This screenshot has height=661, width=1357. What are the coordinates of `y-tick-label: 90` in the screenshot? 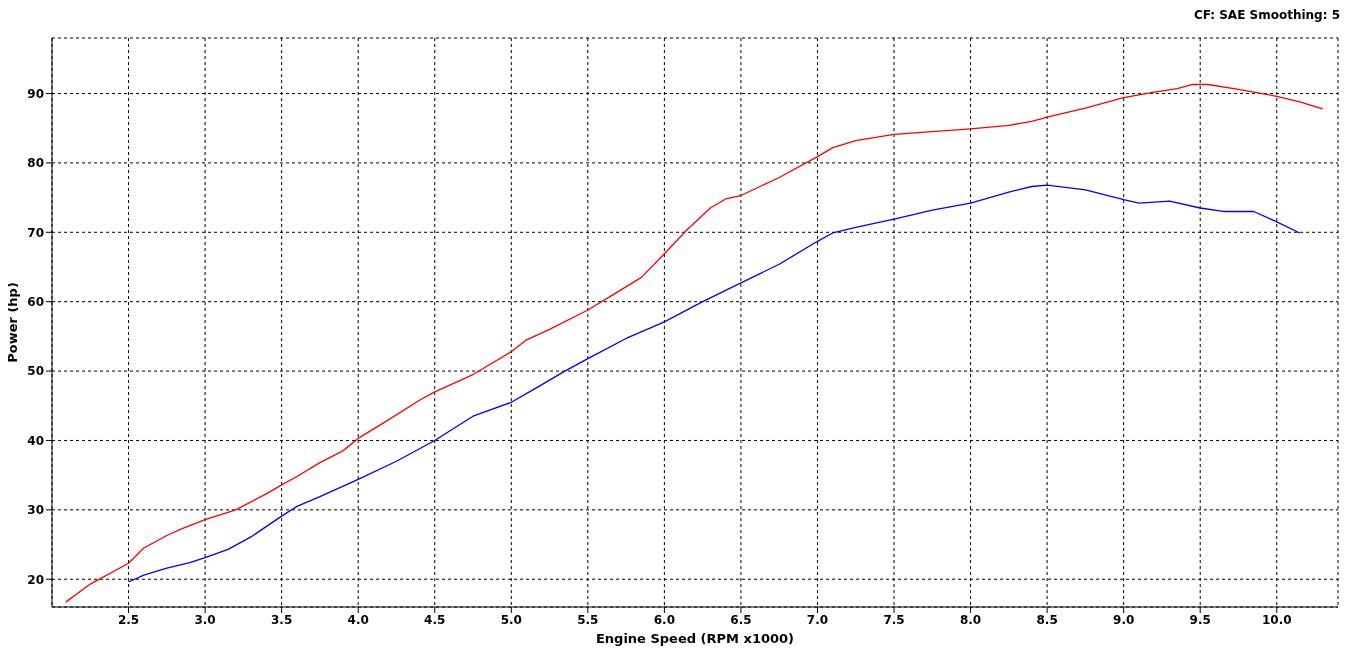 It's located at (35, 93).